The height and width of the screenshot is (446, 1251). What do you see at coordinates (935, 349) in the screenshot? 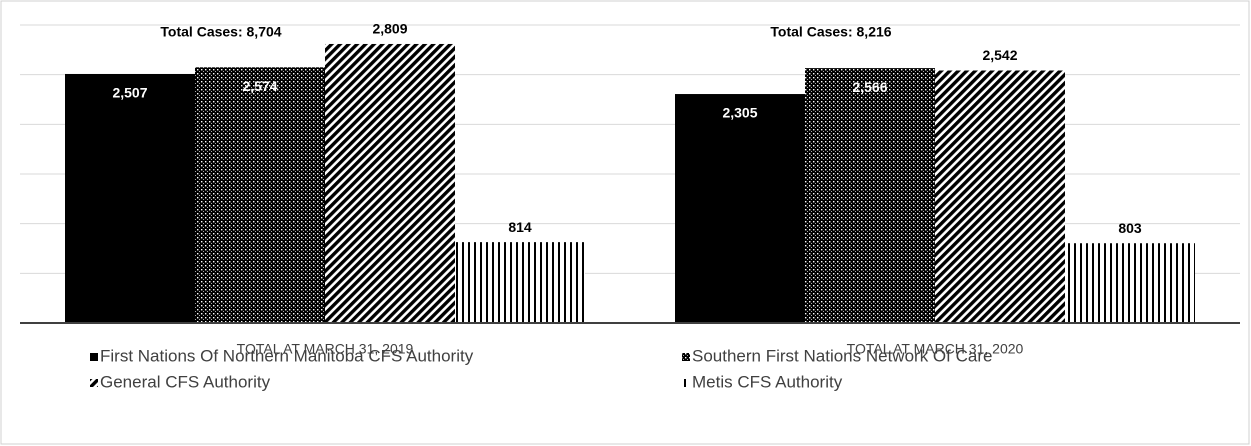
I see `x-tick-label: TOTAL AT MARCH 31, 2020` at bounding box center [935, 349].